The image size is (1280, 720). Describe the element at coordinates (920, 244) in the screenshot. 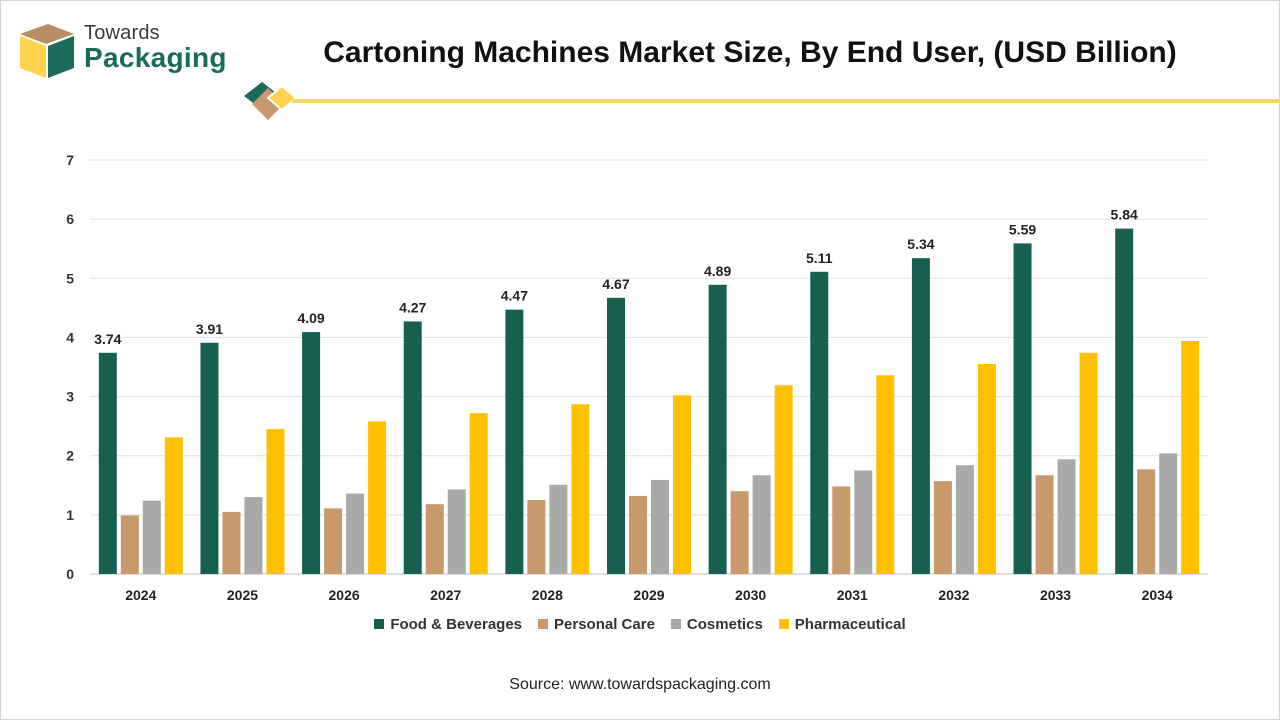

I see `data-label: 5.34` at that location.